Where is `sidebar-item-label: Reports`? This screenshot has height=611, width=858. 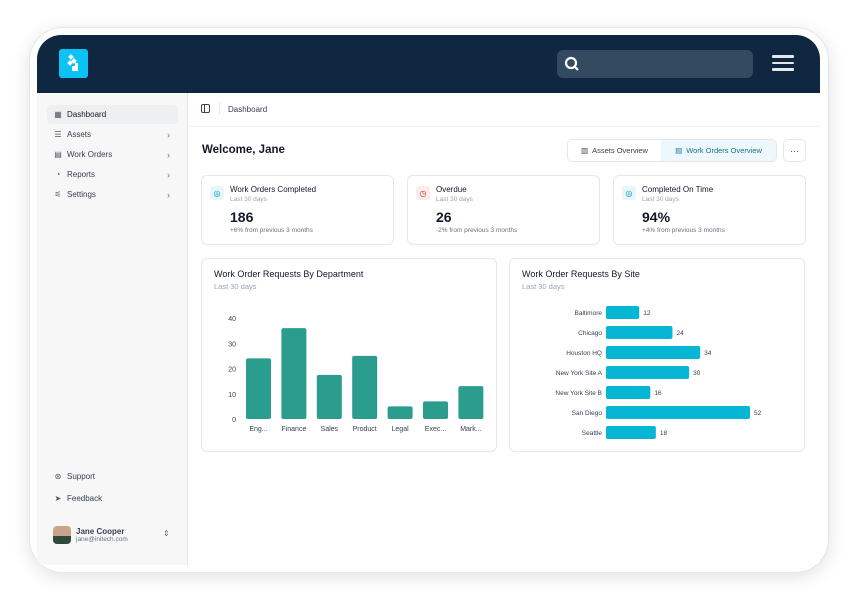 sidebar-item-label: Reports is located at coordinates (81, 174).